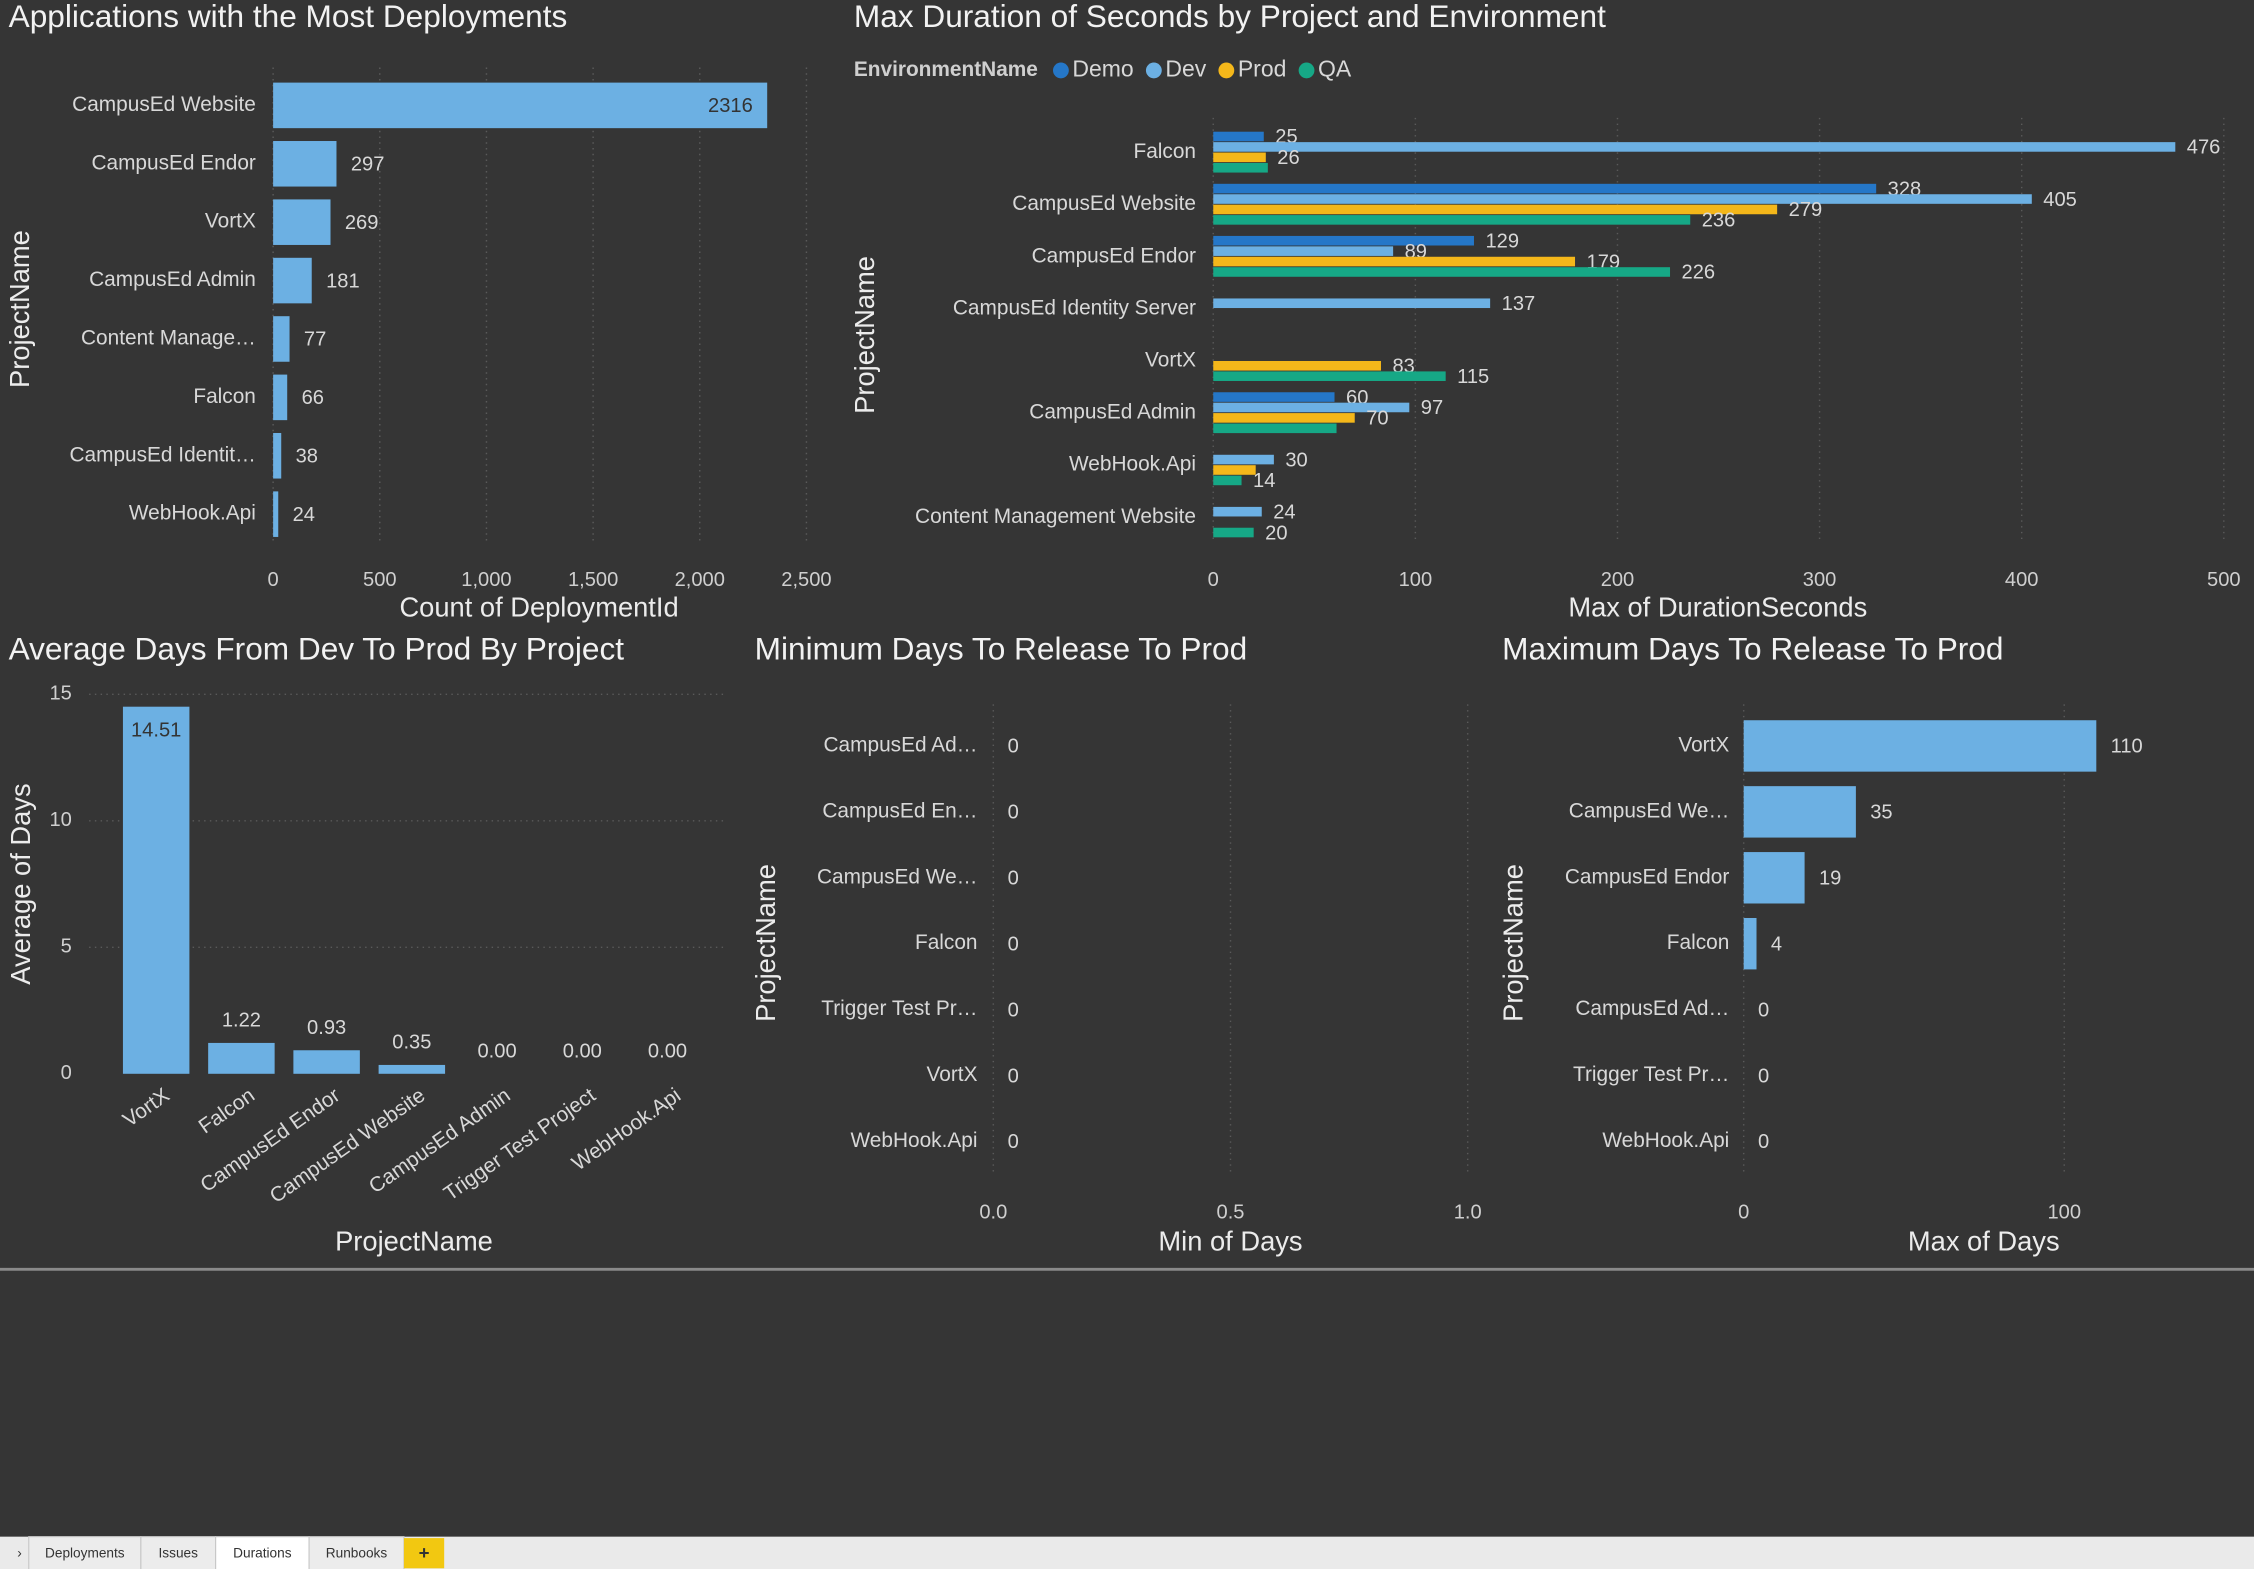 This screenshot has height=1569, width=2254. Describe the element at coordinates (411, 1043) in the screenshot. I see `value-label: 0.35` at that location.